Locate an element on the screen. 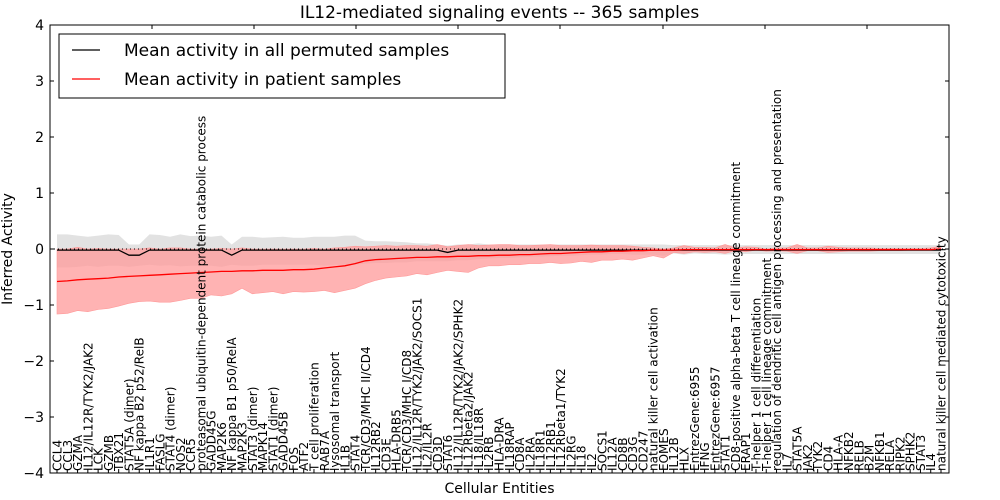 Image resolution: width=1000 pixels, height=500 pixels. x-tick-label: NF kappa B2 p52/RelB is located at coordinates (140, 404).